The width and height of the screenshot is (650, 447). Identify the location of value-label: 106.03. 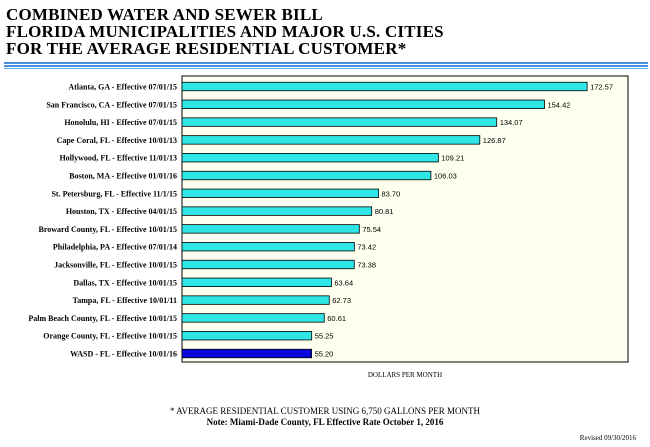
(445, 176).